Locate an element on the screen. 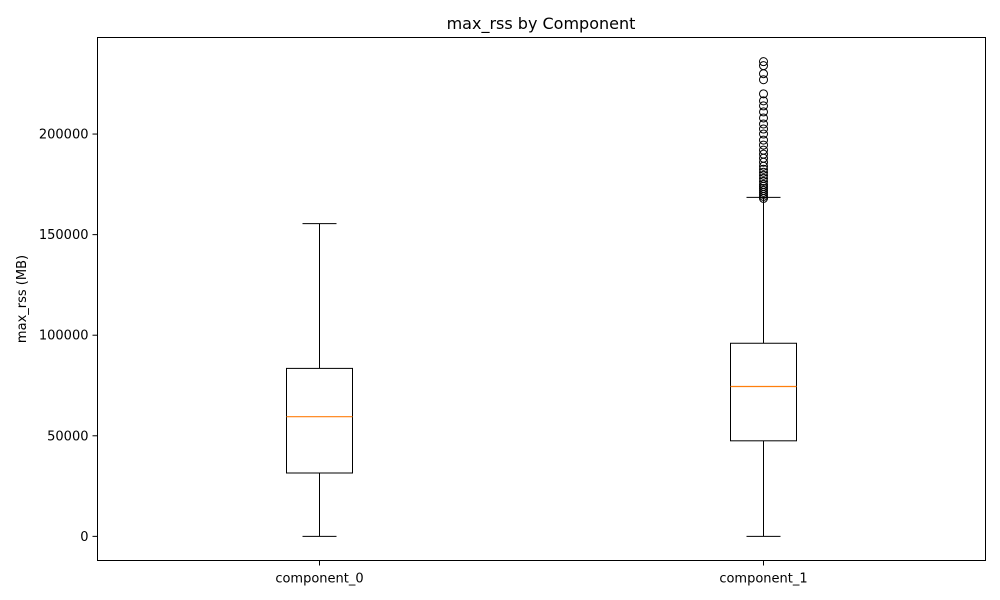  y-tick-label: 0 is located at coordinates (84, 537).